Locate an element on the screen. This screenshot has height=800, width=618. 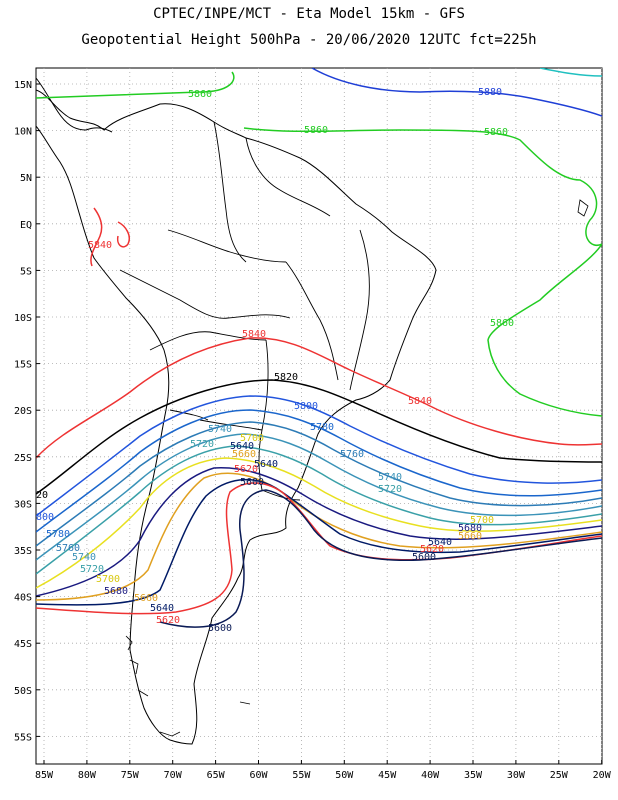
lat-tick-label: 30S is located at coordinates (23, 504).